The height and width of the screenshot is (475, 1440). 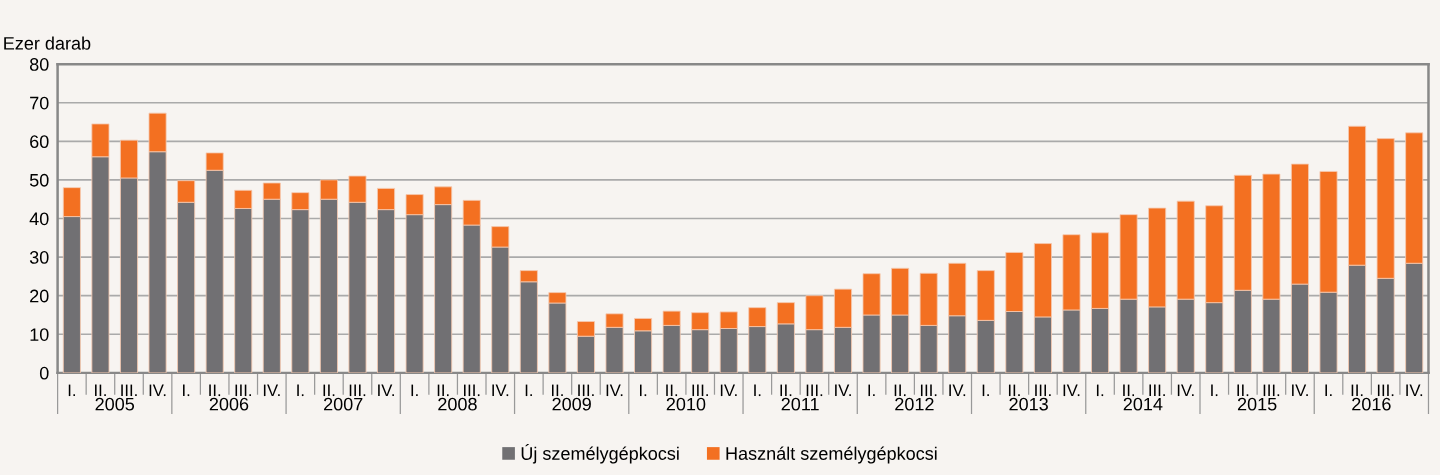 I want to click on text: 2011, so click(x=800, y=404).